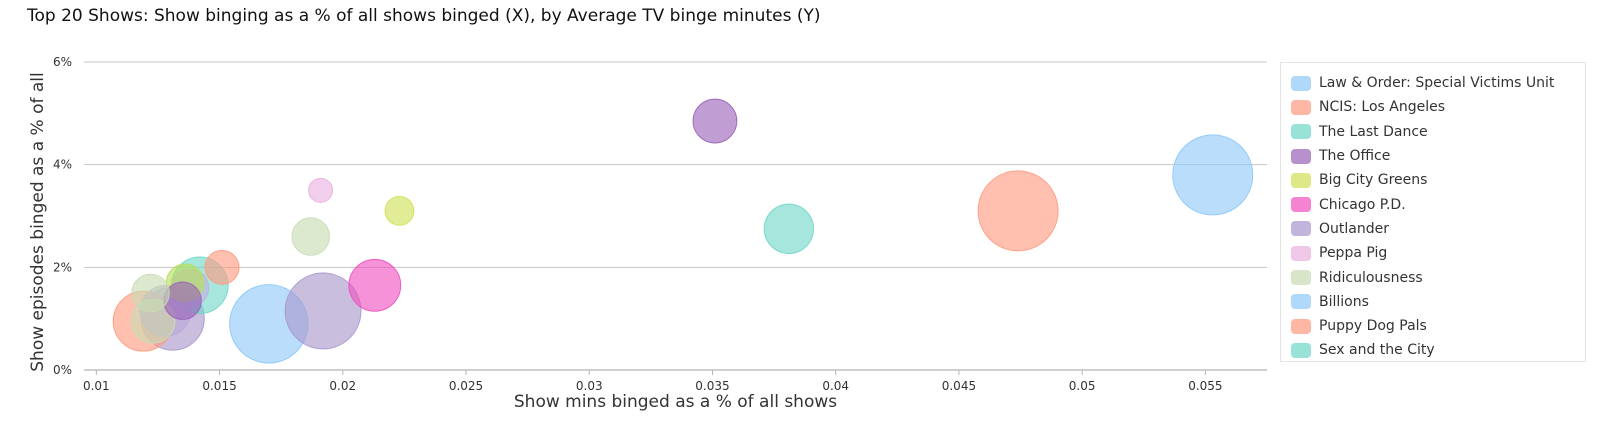 The width and height of the screenshot is (1600, 438). What do you see at coordinates (959, 386) in the screenshot?
I see `x-tick-label: 0.045` at bounding box center [959, 386].